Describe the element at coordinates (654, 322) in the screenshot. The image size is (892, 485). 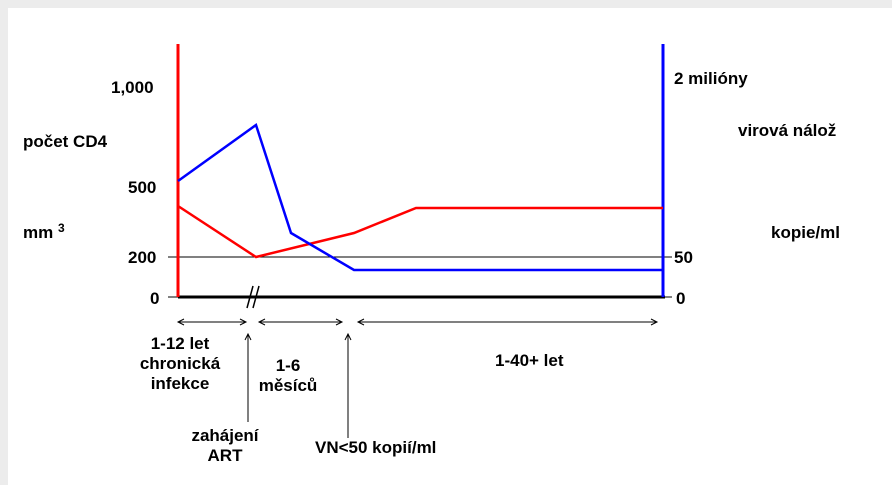
I see `segment-arrow-3-head-right` at that location.